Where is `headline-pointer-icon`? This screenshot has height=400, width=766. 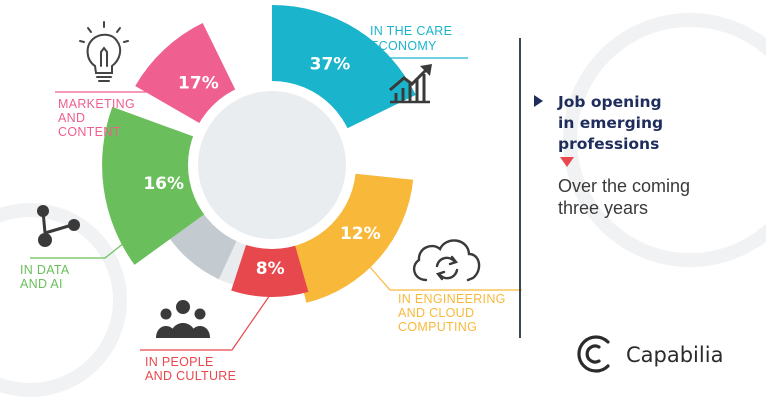
headline-pointer-icon is located at coordinates (538, 101).